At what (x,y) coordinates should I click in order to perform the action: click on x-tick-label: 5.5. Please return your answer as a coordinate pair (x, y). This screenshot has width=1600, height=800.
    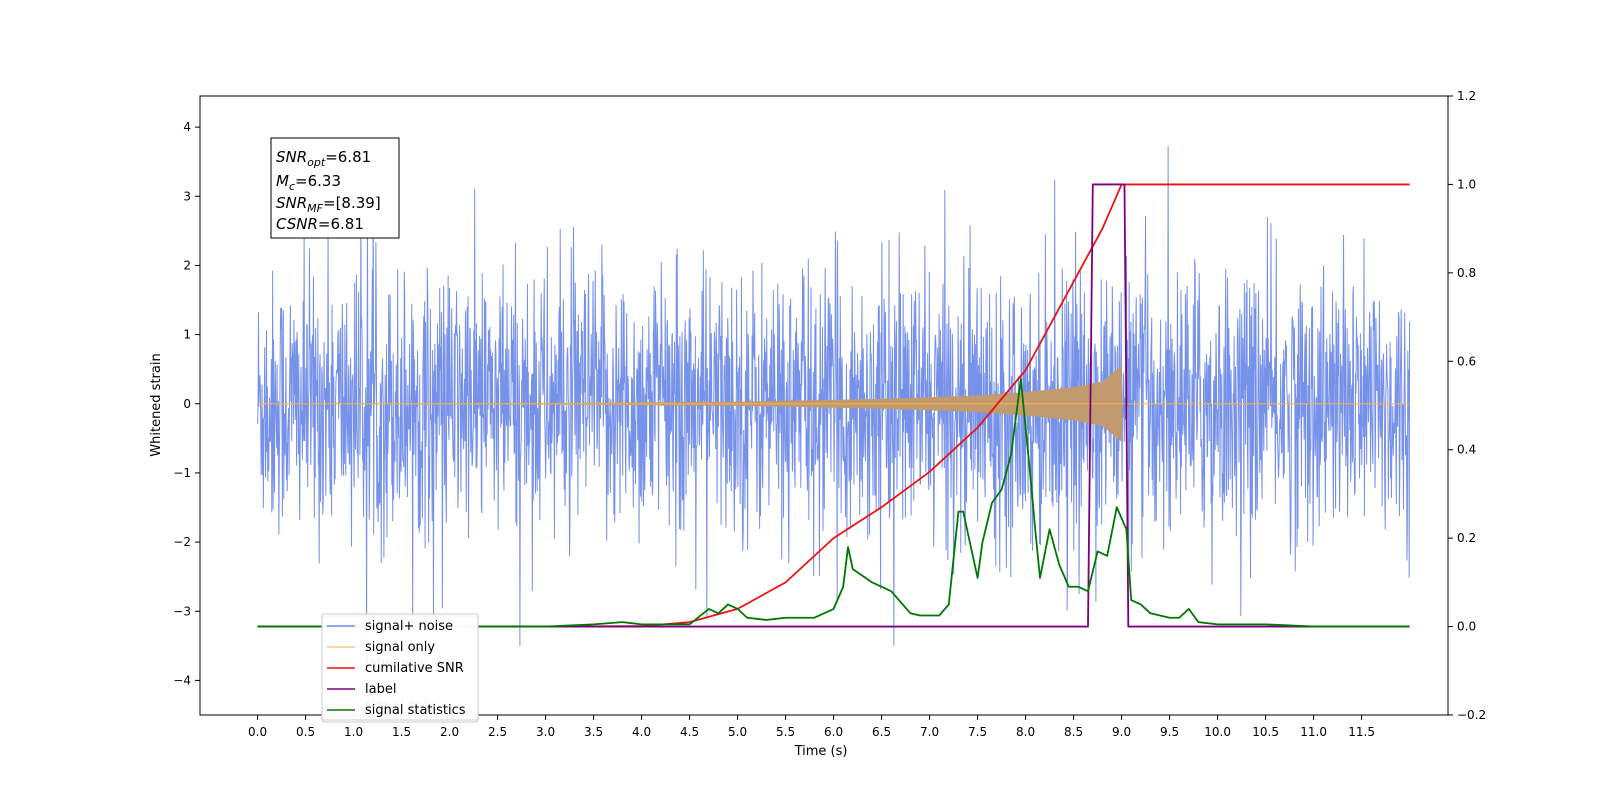
    Looking at the image, I should click on (785, 732).